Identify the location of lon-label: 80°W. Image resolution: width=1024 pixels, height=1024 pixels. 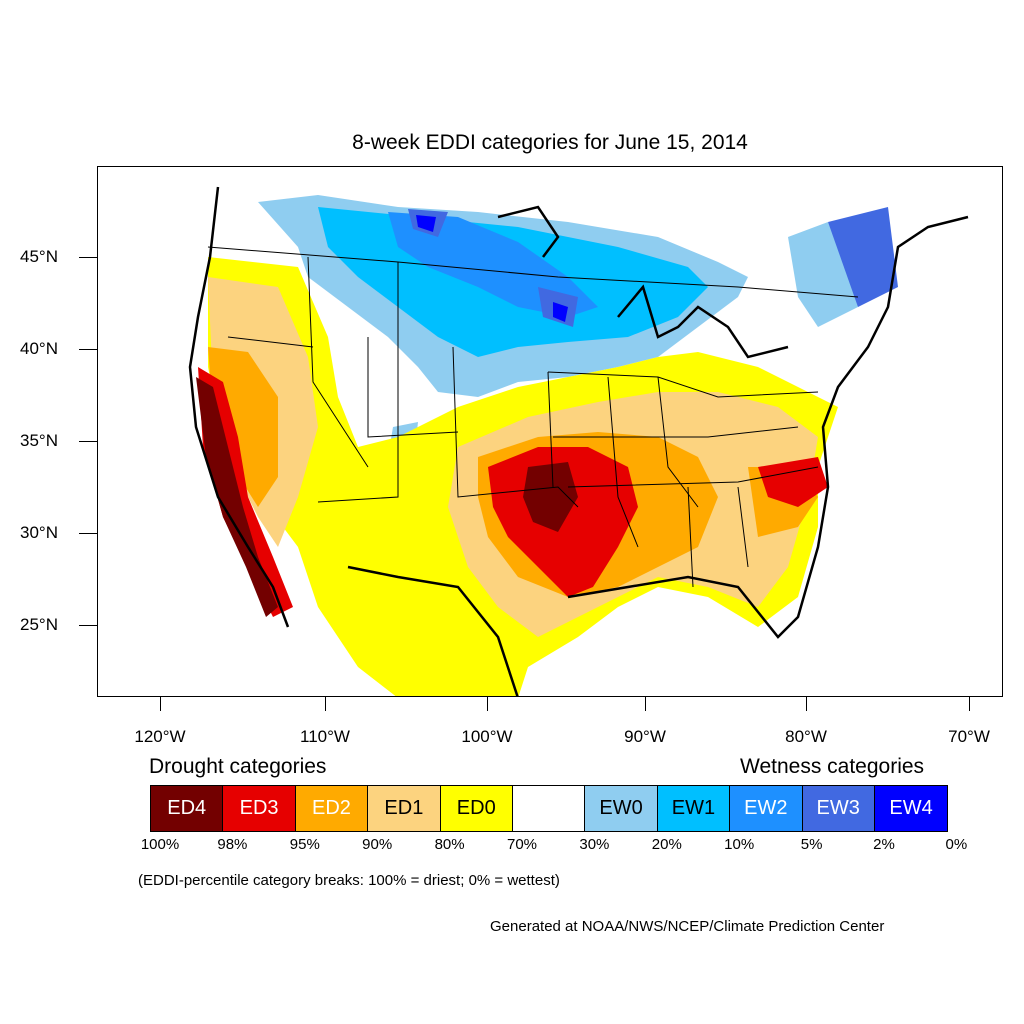
(806, 736).